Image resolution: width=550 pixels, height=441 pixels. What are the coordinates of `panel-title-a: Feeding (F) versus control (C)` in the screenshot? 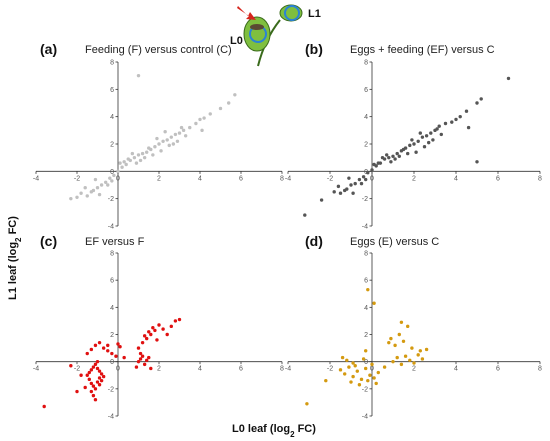 It's located at (158, 50).